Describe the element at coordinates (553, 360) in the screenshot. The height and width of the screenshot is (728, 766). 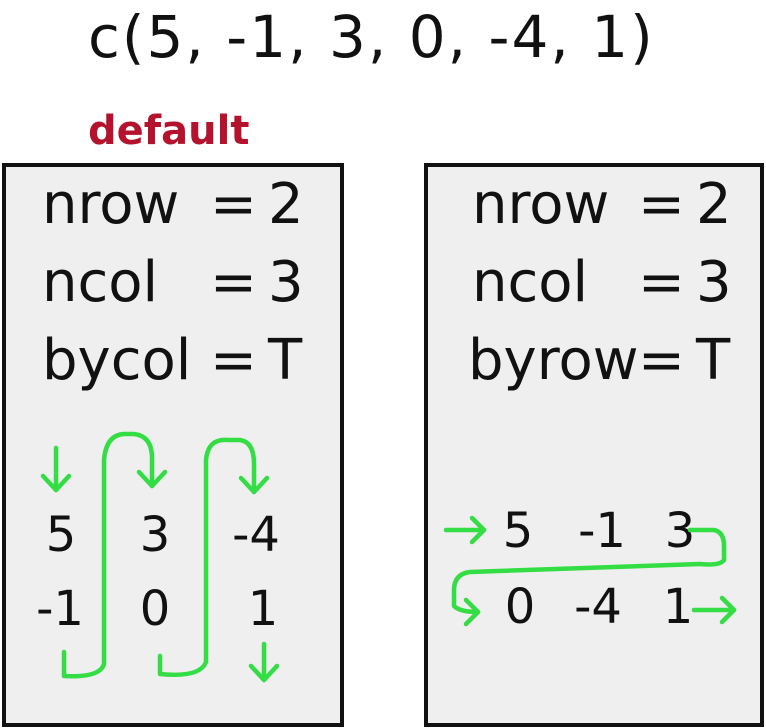
I see `param-byrow-name: byrow` at that location.